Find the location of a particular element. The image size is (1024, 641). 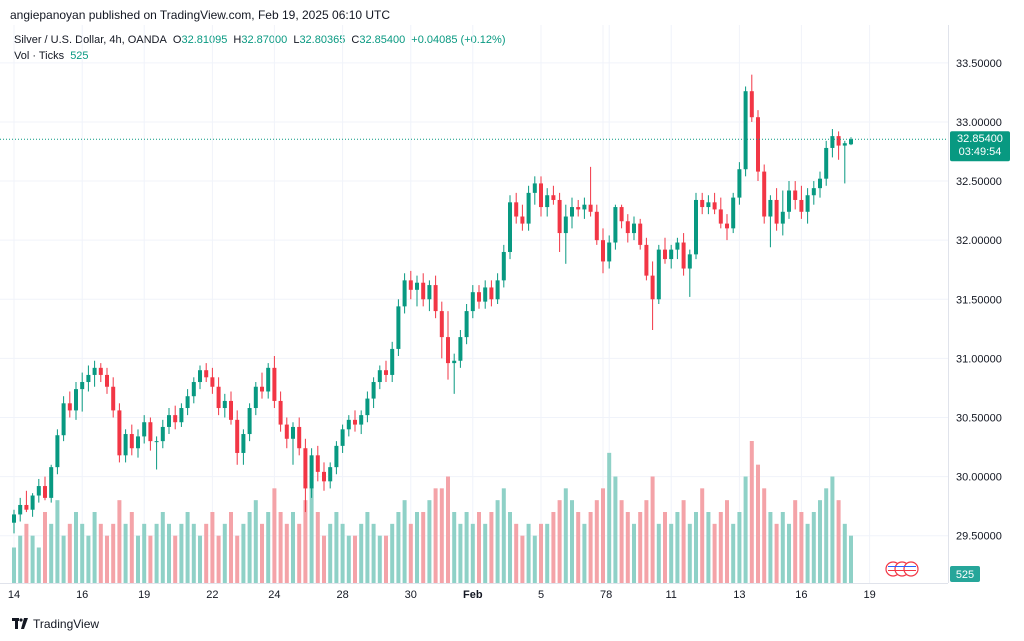

volume-label: Vol · Ticks is located at coordinates (39, 56).